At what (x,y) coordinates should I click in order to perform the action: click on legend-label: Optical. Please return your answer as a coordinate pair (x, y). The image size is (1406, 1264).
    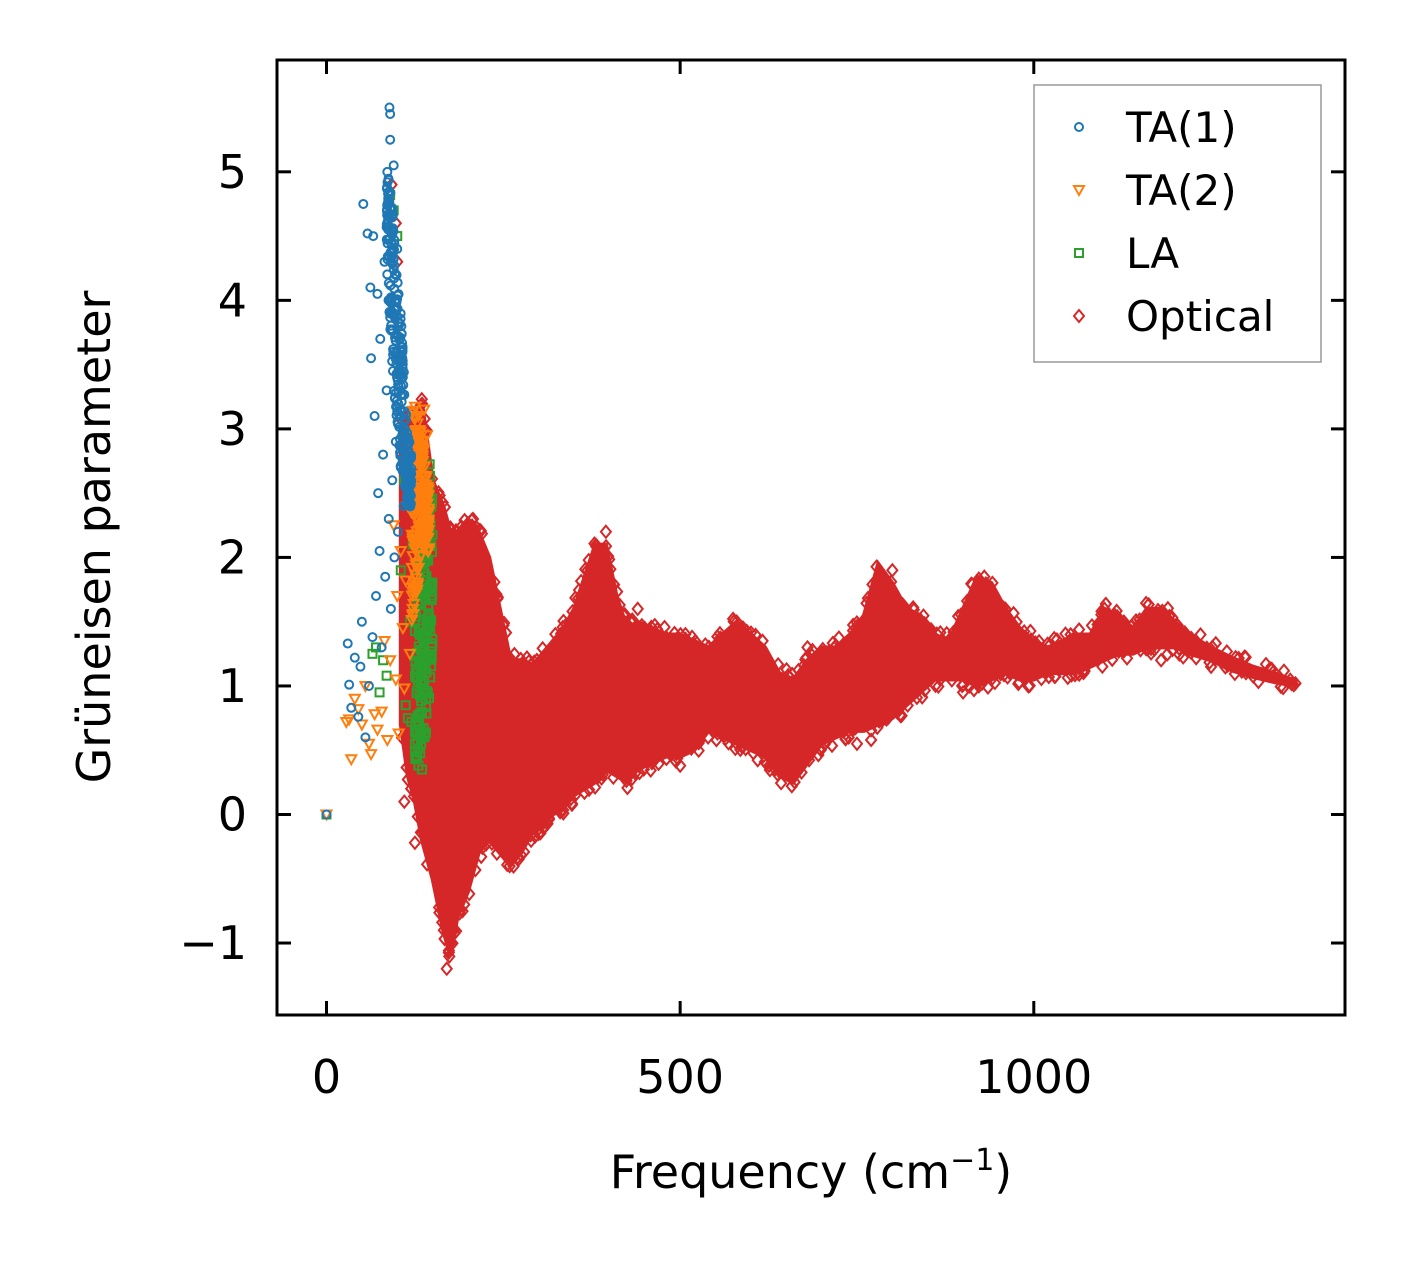
    Looking at the image, I should click on (1200, 316).